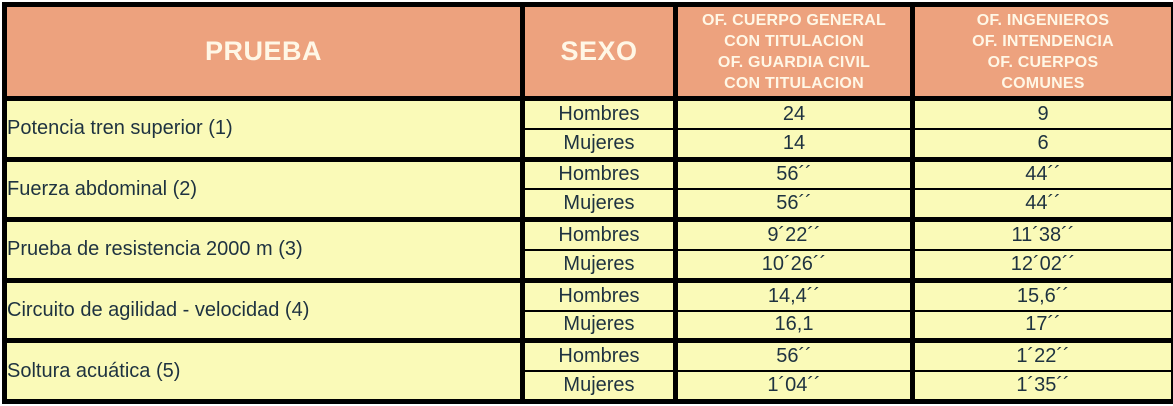  I want to click on value-cell: 17´´, so click(1041, 326).